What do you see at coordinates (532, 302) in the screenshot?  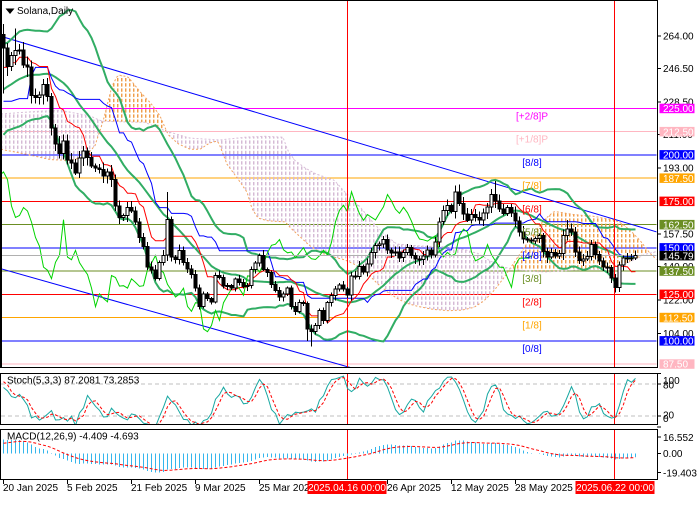 I see `svg-text: [2/8]` at bounding box center [532, 302].